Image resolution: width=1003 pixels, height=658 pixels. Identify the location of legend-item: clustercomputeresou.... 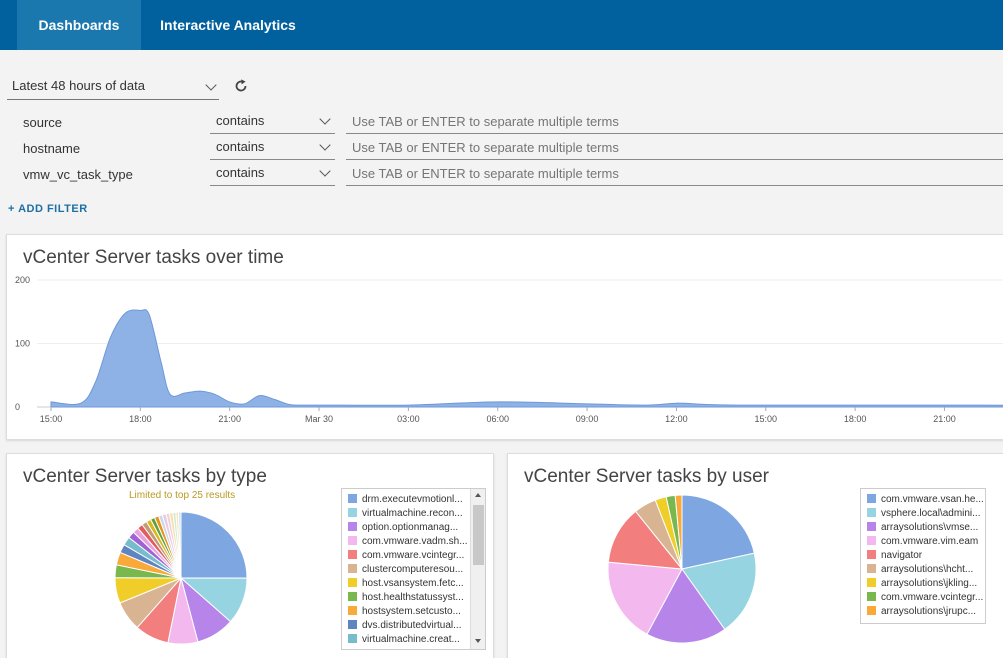
(413, 570).